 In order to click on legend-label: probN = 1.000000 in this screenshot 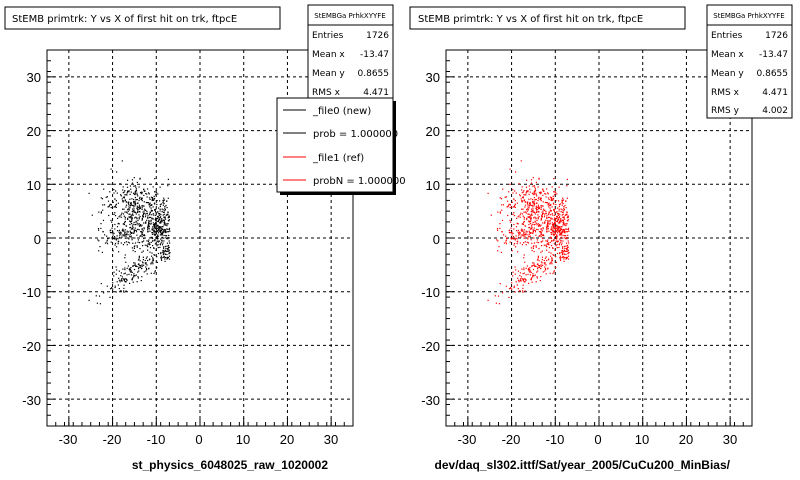, I will do `click(359, 181)`.